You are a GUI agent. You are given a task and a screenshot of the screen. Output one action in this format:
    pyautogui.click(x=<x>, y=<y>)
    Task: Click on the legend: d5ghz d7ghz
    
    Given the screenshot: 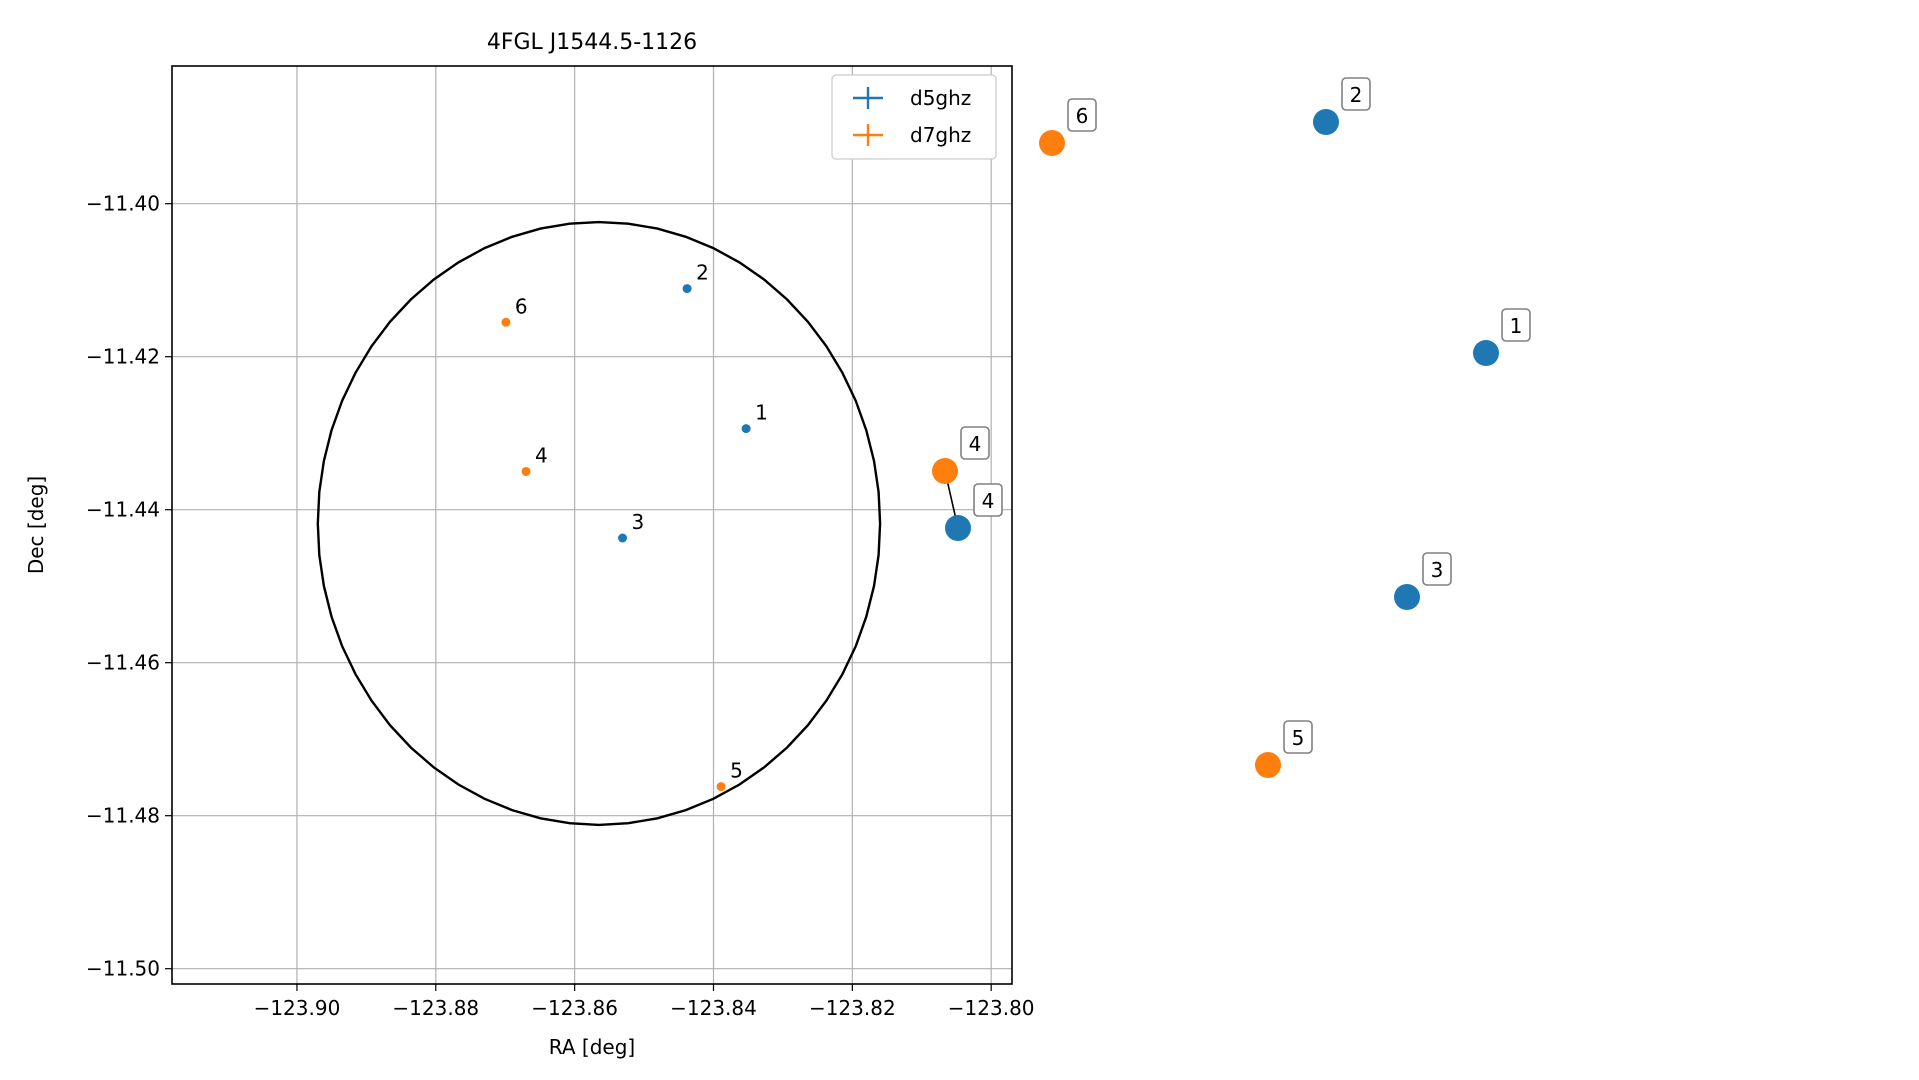 What is the action you would take?
    pyautogui.click(x=914, y=117)
    